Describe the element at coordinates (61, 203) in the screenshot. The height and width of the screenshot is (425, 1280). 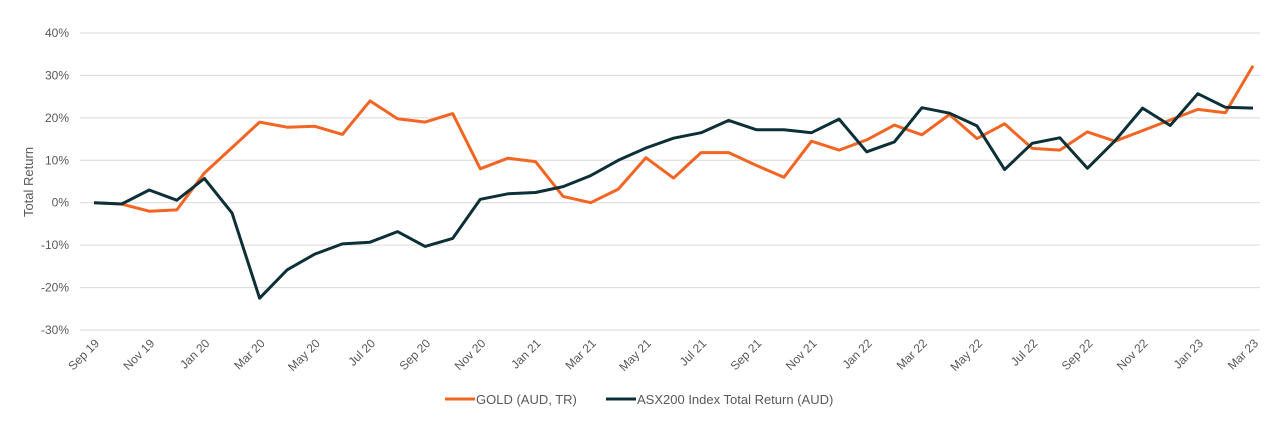
I see `y-tick-label: 0%` at that location.